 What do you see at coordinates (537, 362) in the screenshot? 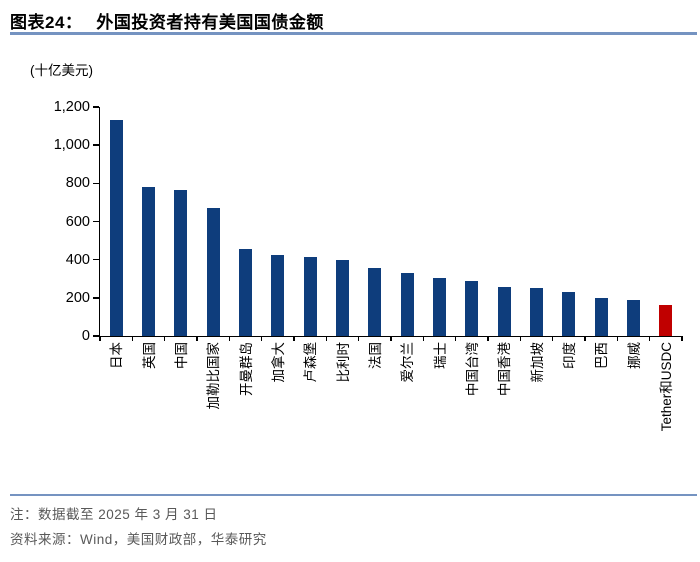
I see `x-axis-category-label: 新加坡` at bounding box center [537, 362].